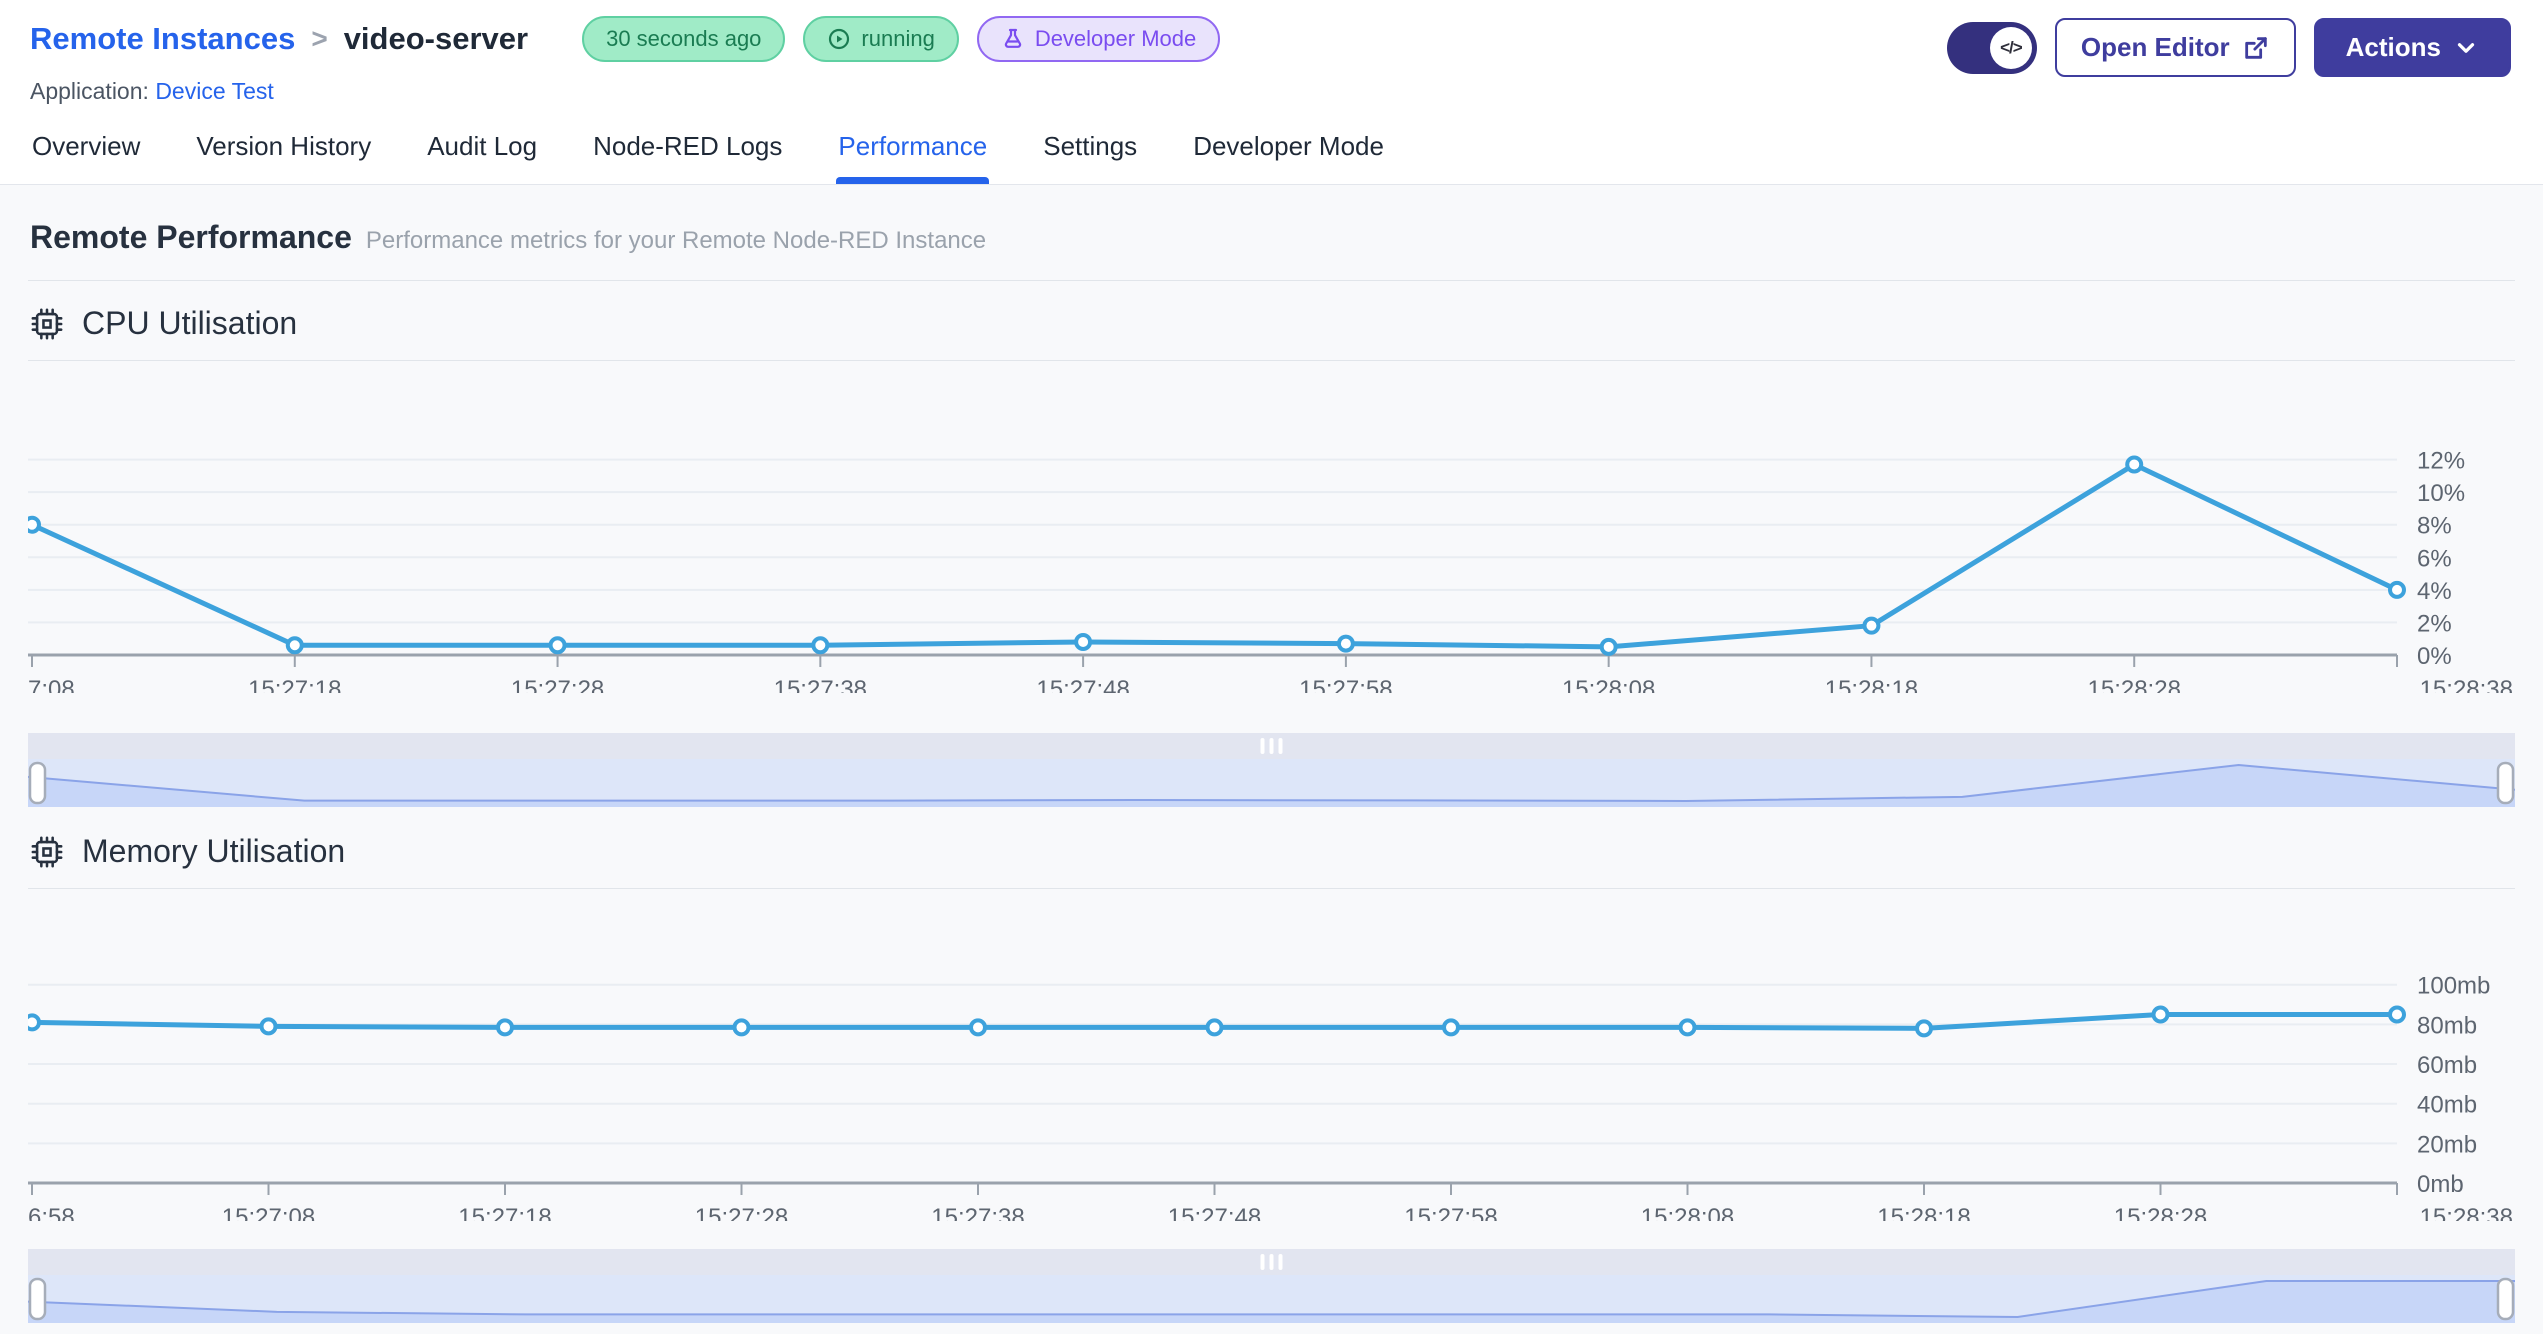 The height and width of the screenshot is (1334, 2543). I want to click on external-link-icon, so click(2256, 48).